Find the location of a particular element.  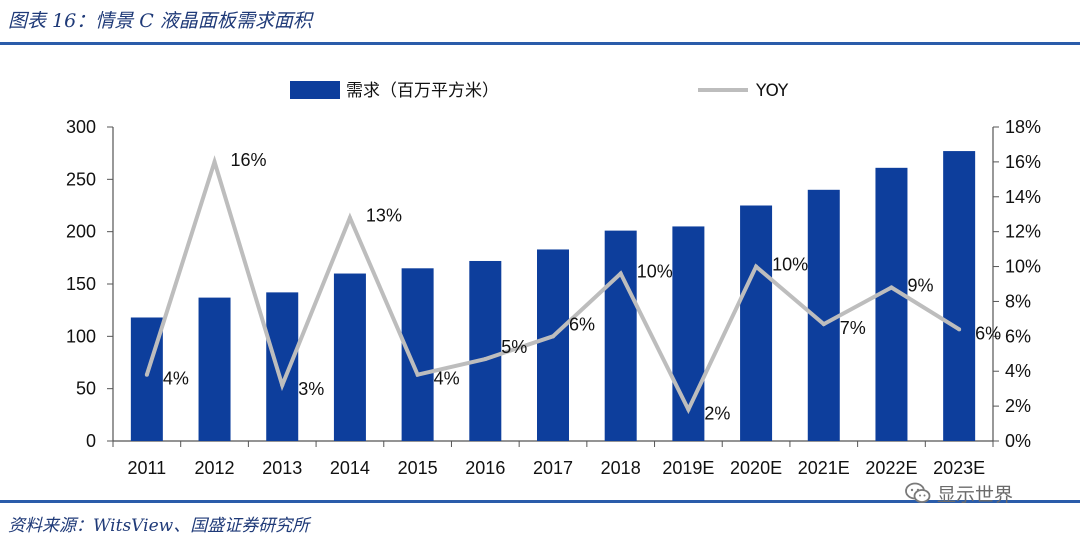

figure-title: 图表 16：情景 C 液晶面板需求面积 is located at coordinates (160, 21).